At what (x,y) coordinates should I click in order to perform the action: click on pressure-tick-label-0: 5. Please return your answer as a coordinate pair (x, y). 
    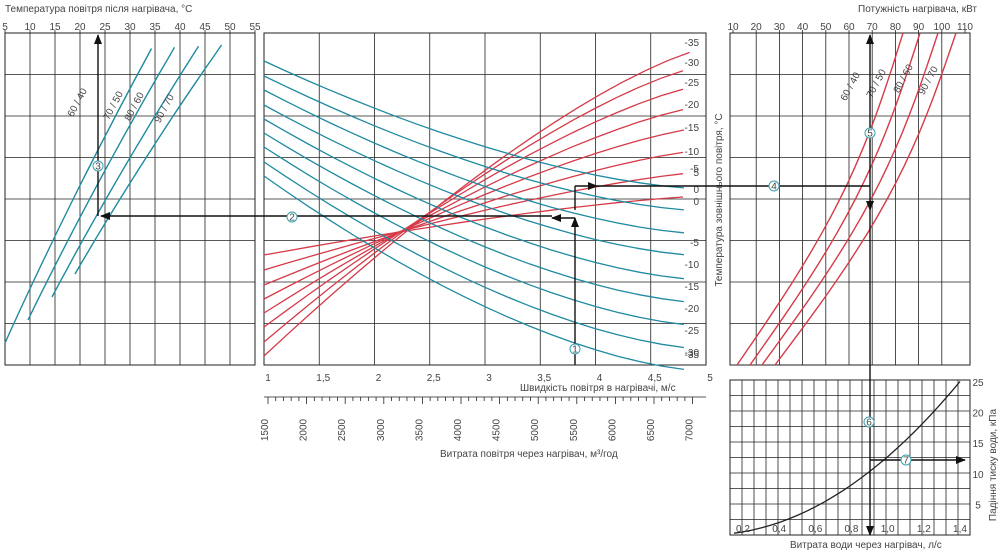
    Looking at the image, I should click on (978, 505).